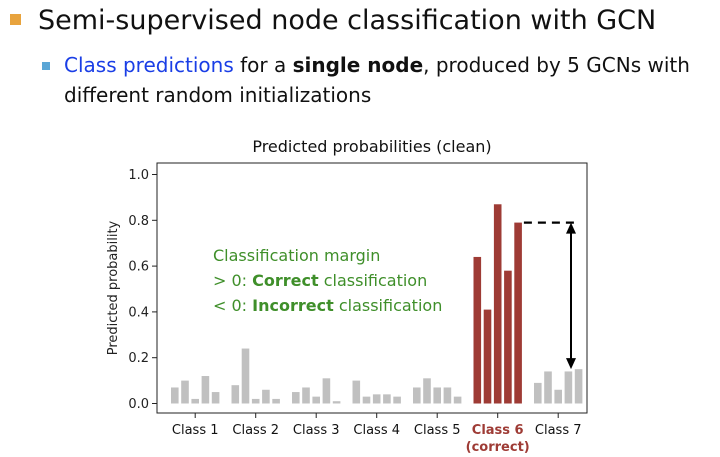 This screenshot has width=720, height=457. I want to click on bar-class5-run2, so click(427, 391).